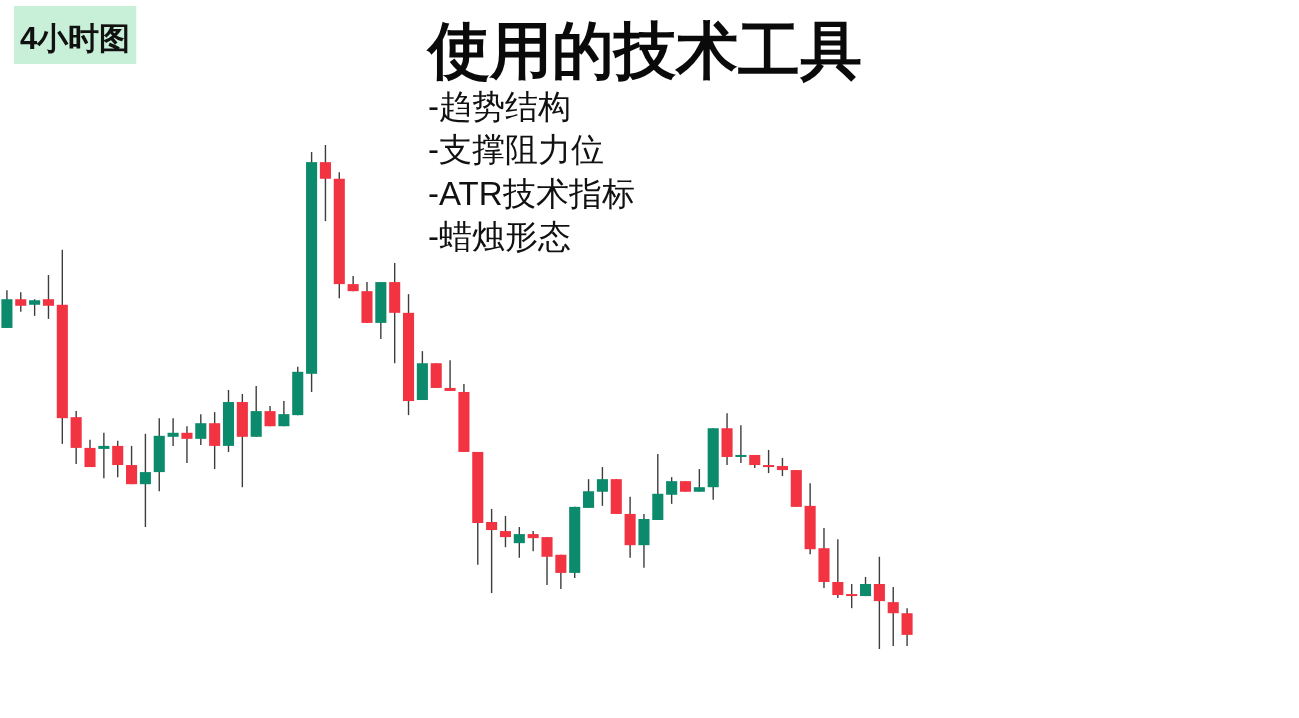 The width and height of the screenshot is (1299, 718). What do you see at coordinates (645, 50) in the screenshot?
I see `chart-title: 使用的技术工具` at bounding box center [645, 50].